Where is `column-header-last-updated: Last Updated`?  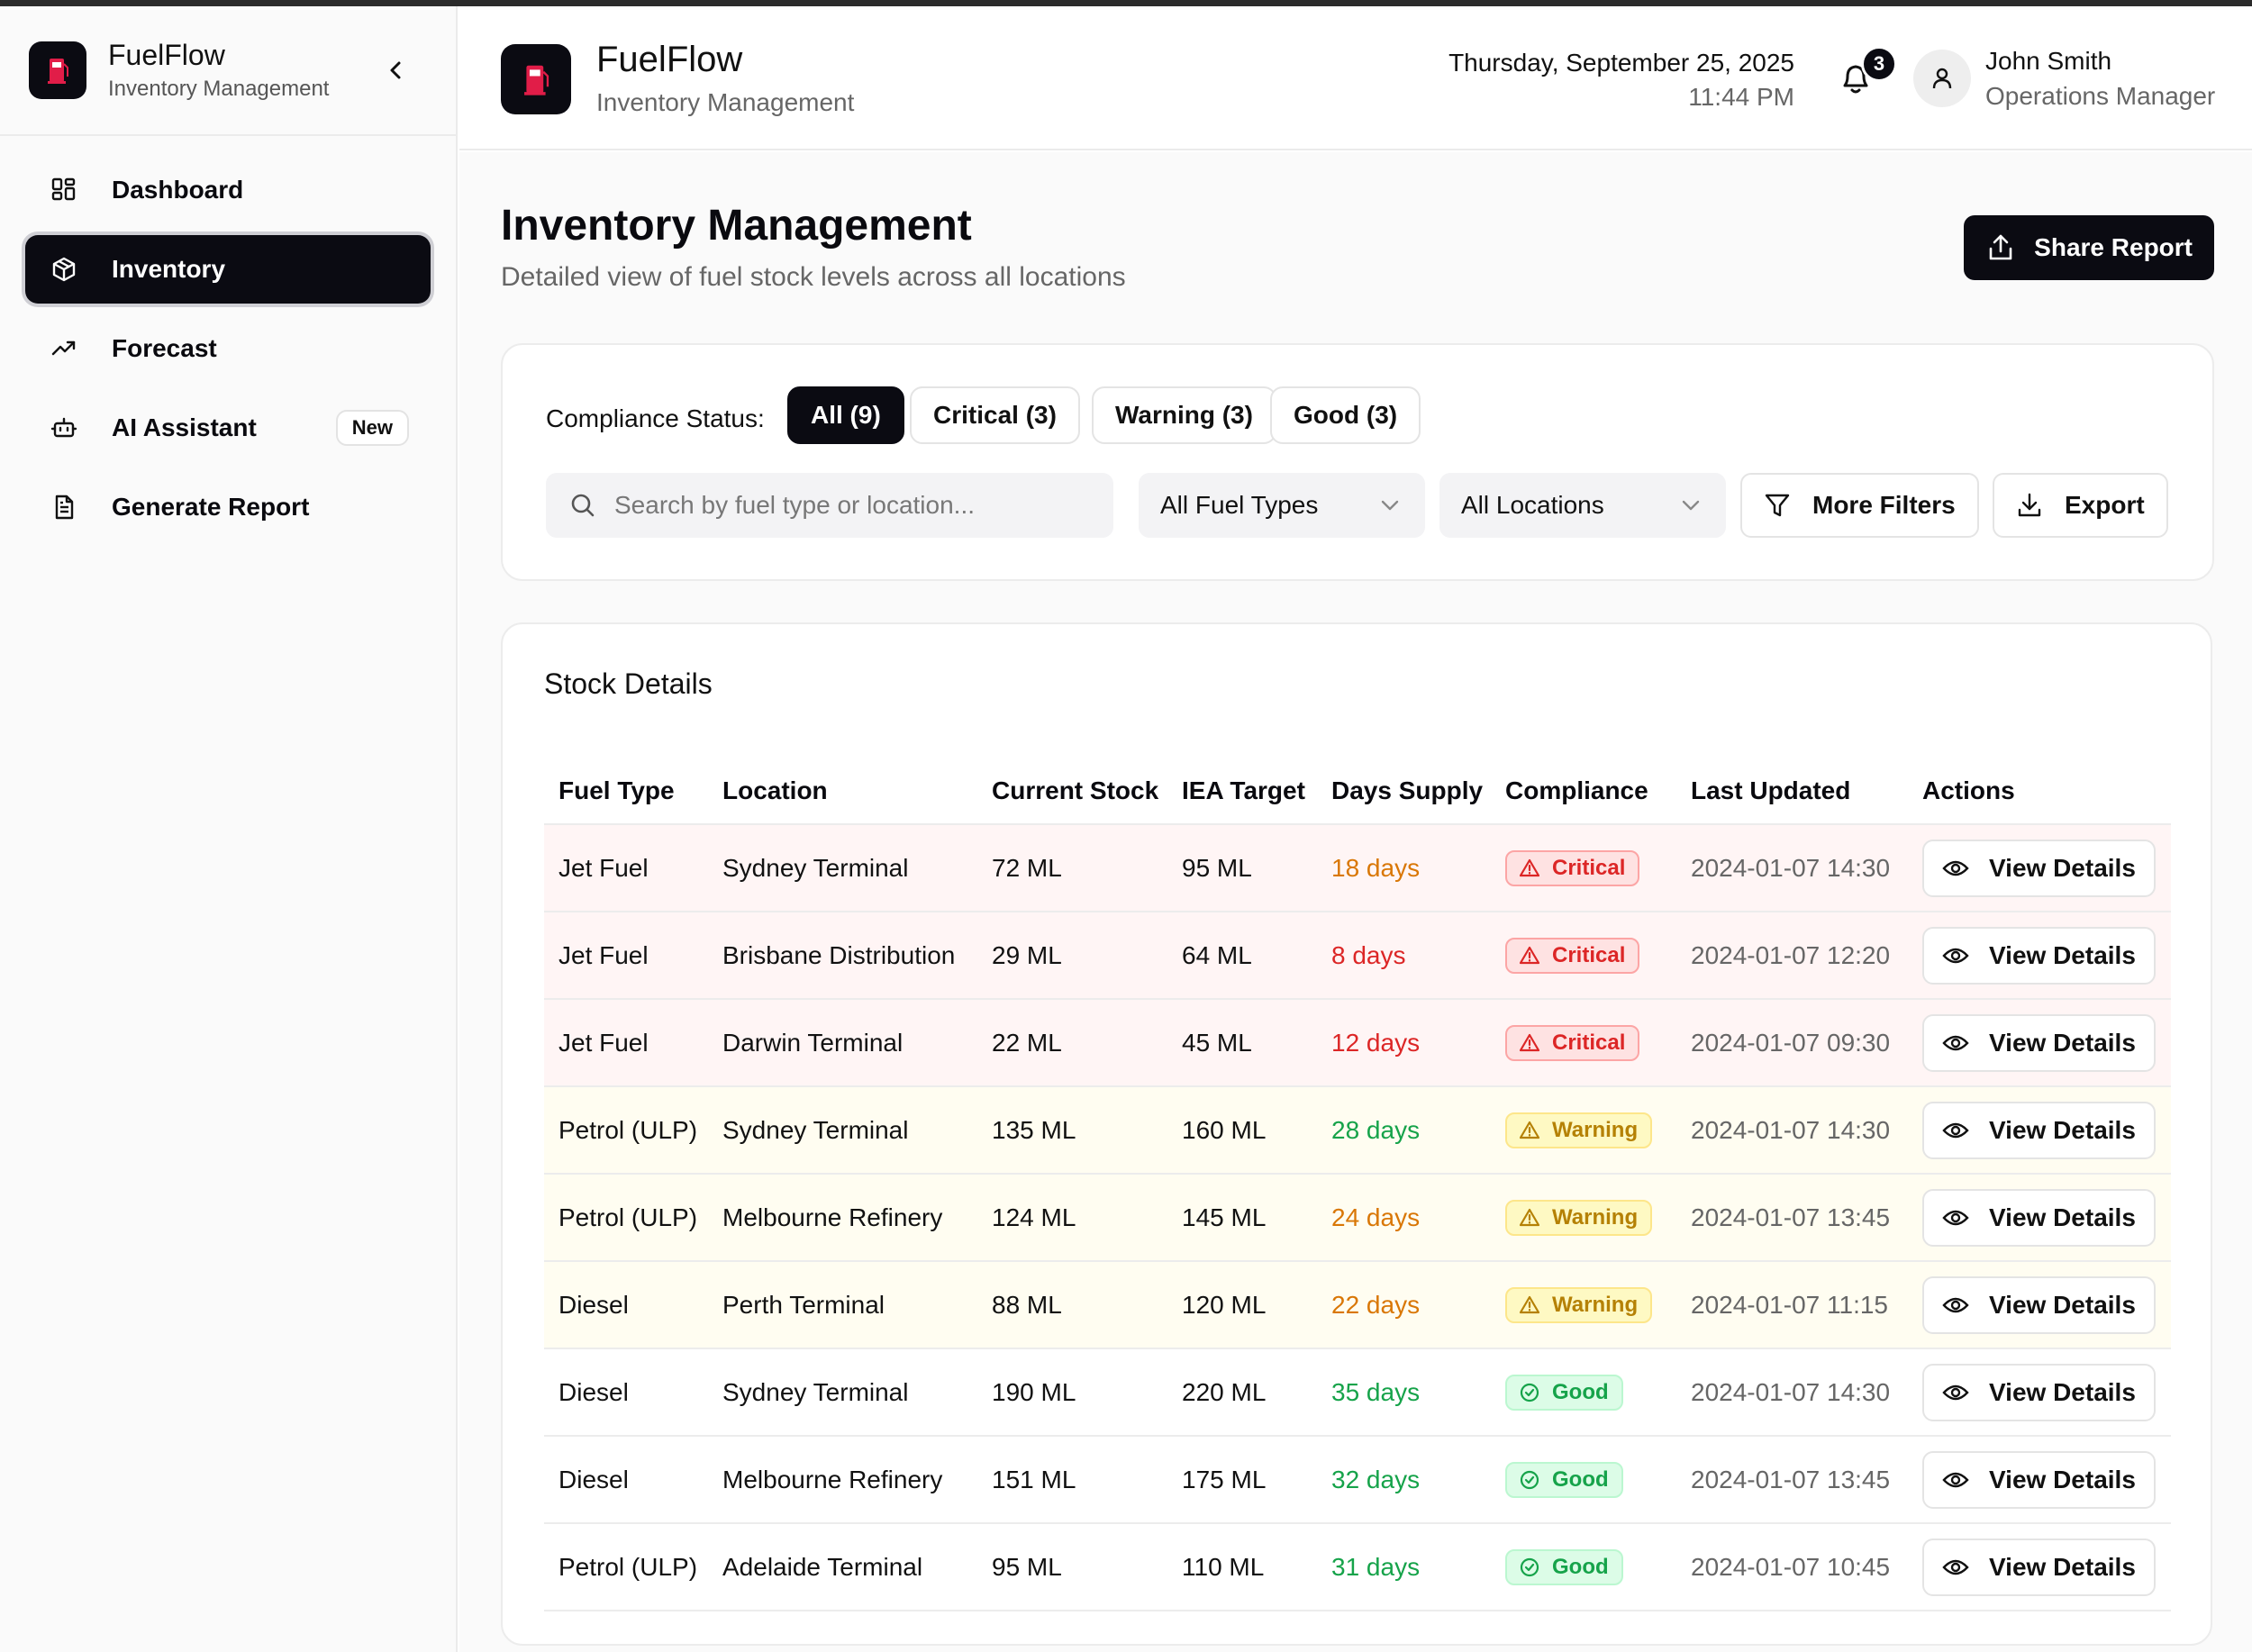
column-header-last-updated: Last Updated is located at coordinates (1792, 791).